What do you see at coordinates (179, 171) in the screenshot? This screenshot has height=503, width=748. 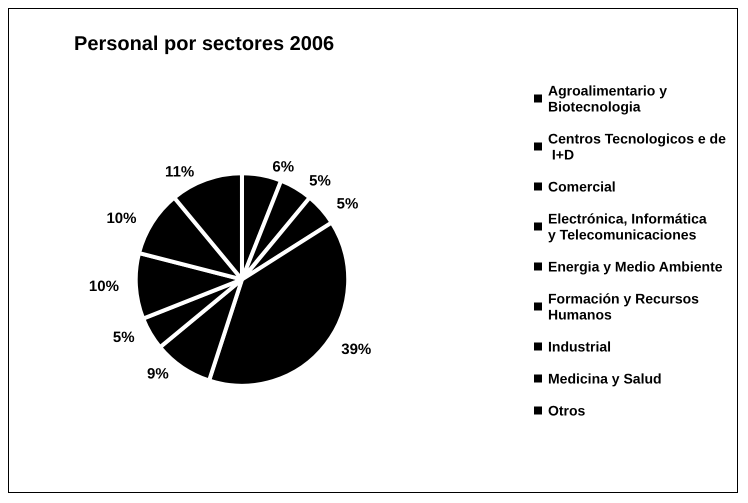 I see `data-label: 11%` at bounding box center [179, 171].